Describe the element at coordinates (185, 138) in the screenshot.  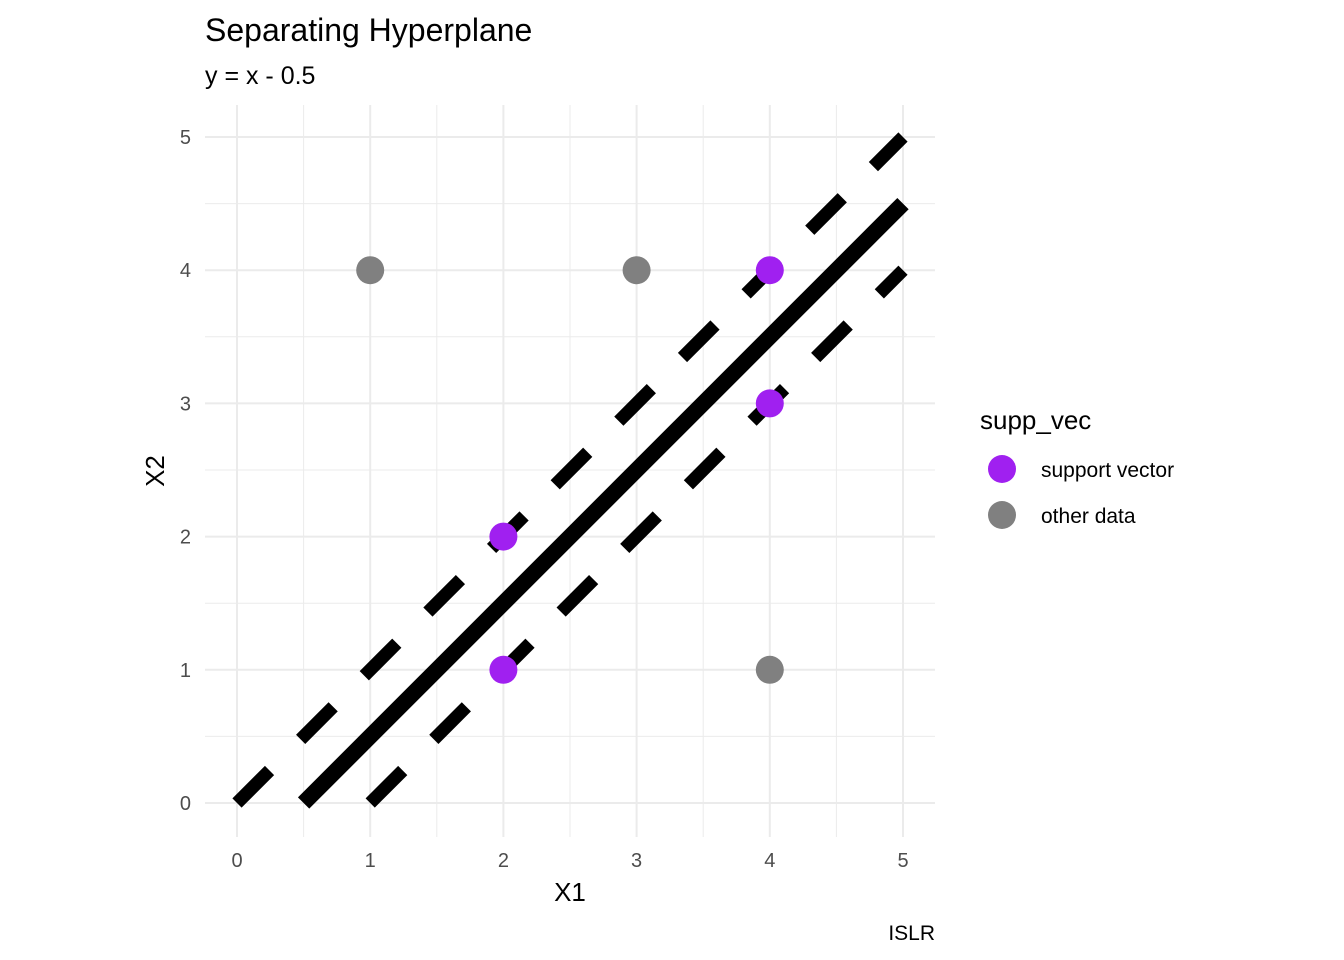
I see `y-tick-label: 5` at that location.